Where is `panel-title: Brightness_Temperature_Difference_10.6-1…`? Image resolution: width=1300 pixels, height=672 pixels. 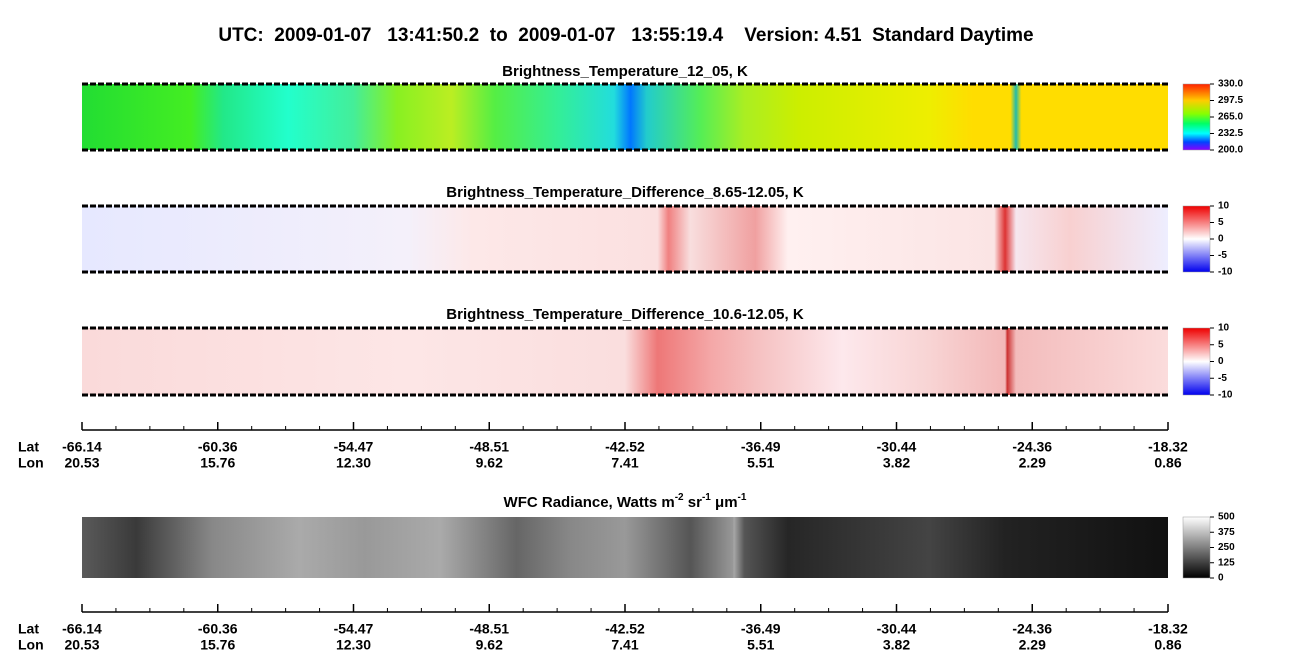
panel-title: Brightness_Temperature_Difference_10.6-1… is located at coordinates (625, 314).